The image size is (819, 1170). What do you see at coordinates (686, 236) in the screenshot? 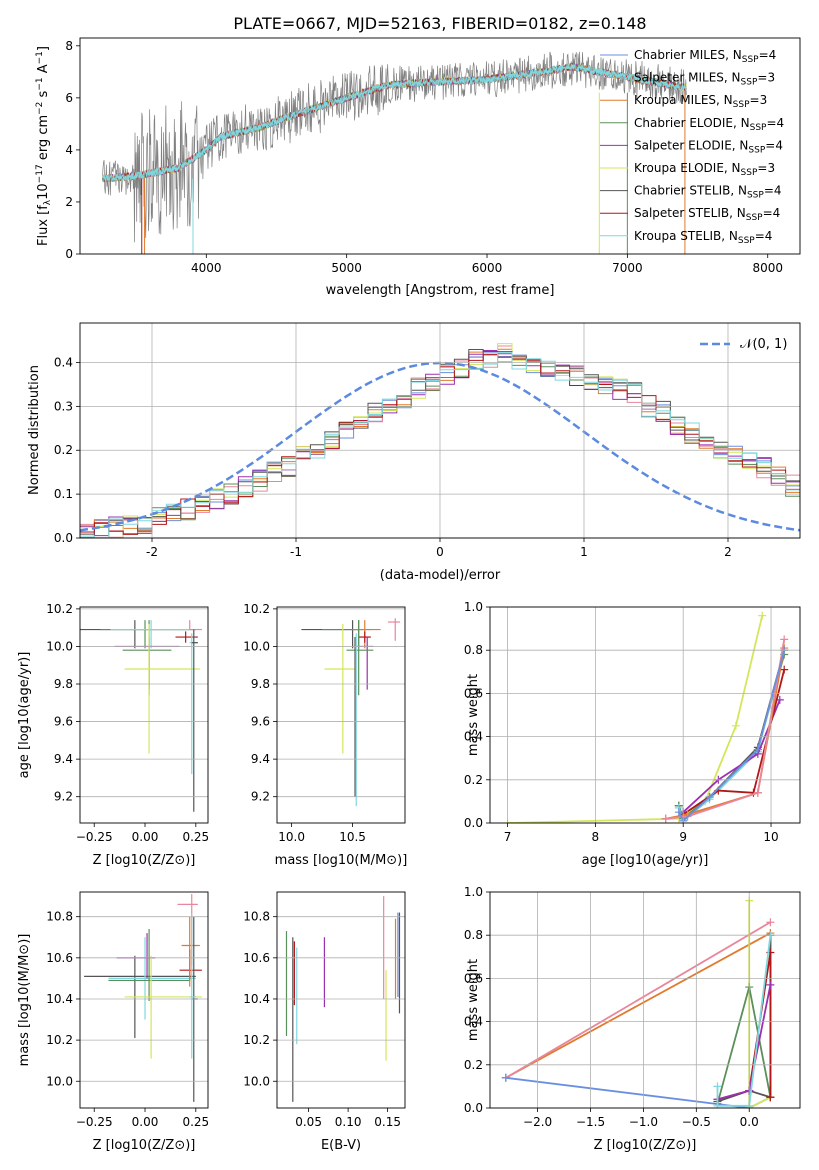
I see `legend-text: Kroupa STELIB, N` at bounding box center [686, 236].